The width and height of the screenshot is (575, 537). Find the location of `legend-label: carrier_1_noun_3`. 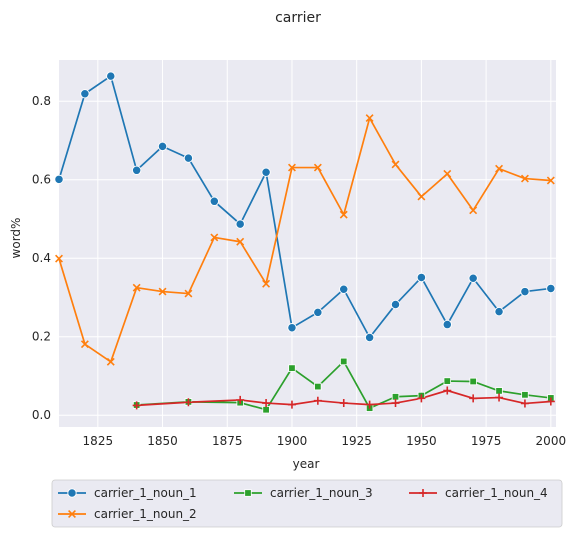

legend-label: carrier_1_noun_3 is located at coordinates (321, 493).